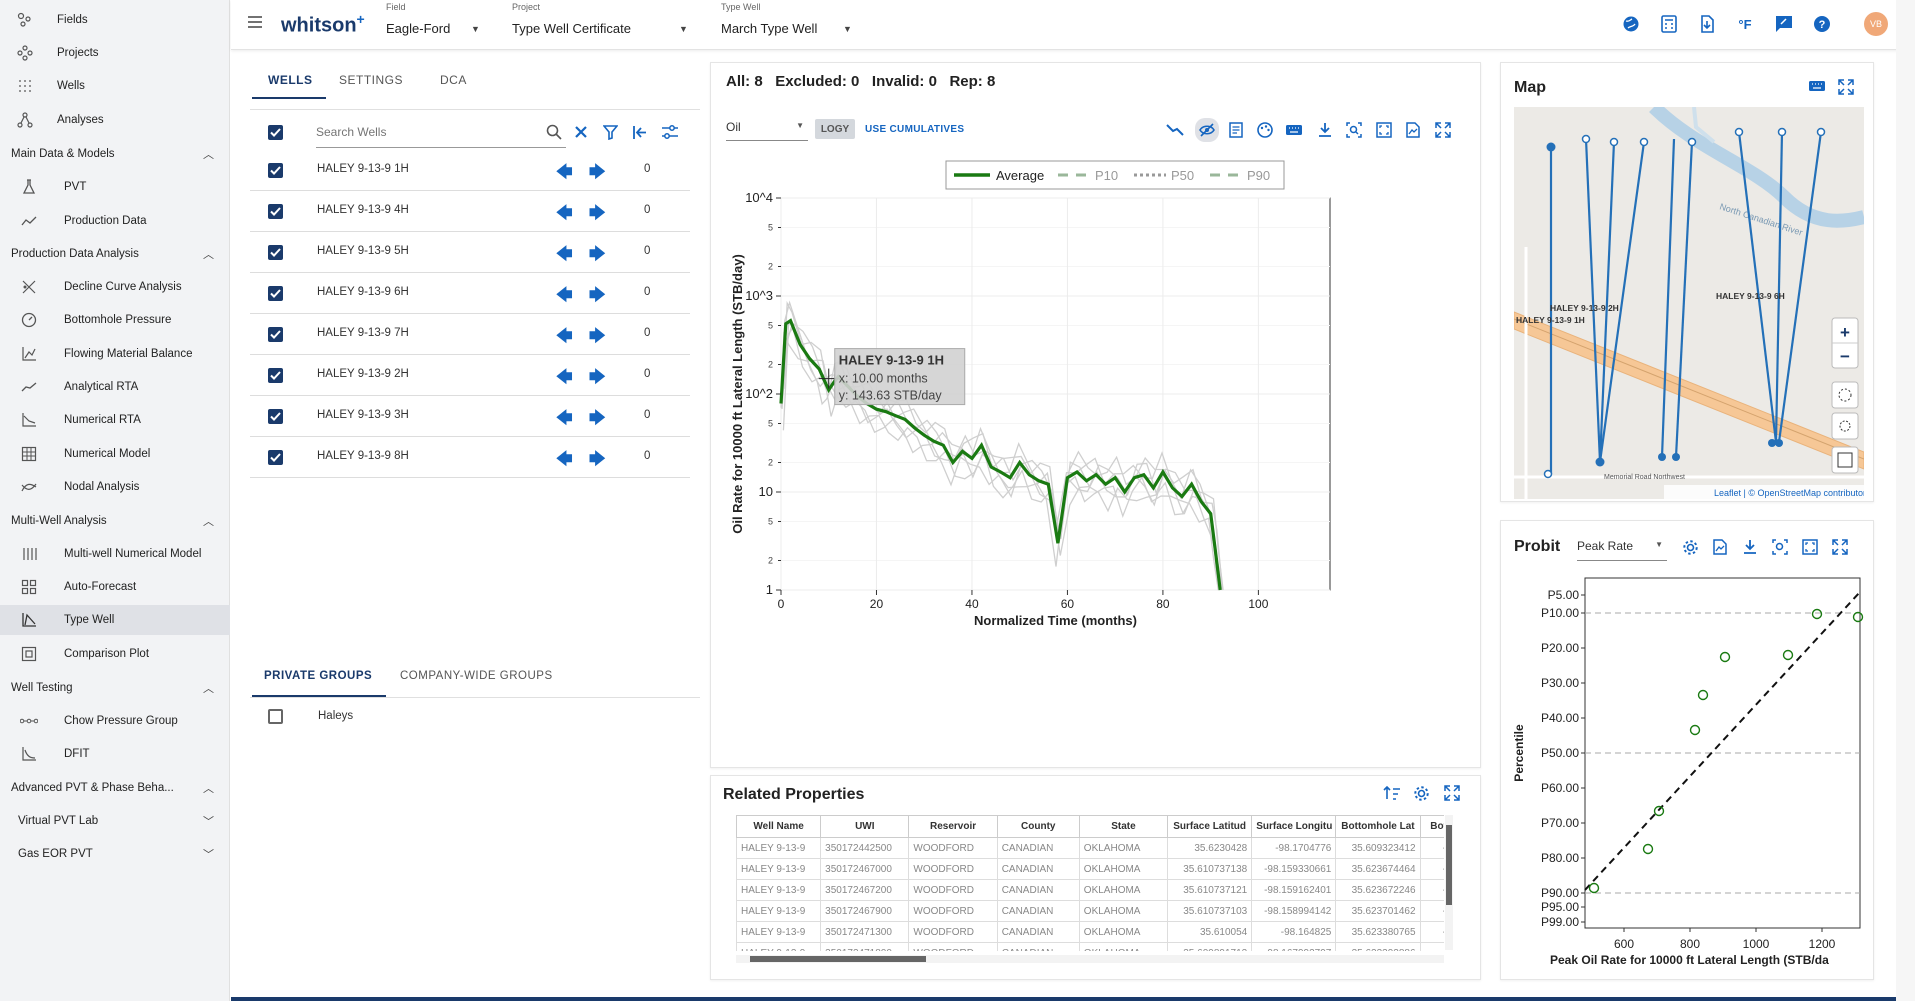 The image size is (1915, 1001). What do you see at coordinates (115, 521) in the screenshot?
I see `section-multi-well-analysis: Multi-Well Analysis ︿` at bounding box center [115, 521].